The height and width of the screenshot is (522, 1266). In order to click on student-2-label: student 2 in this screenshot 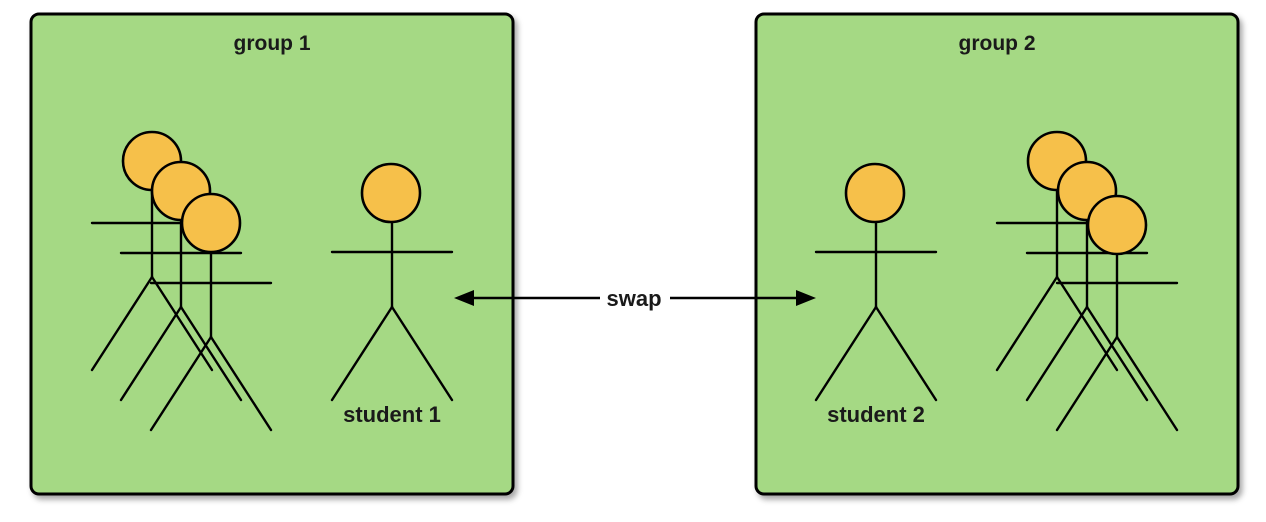, I will do `click(876, 414)`.